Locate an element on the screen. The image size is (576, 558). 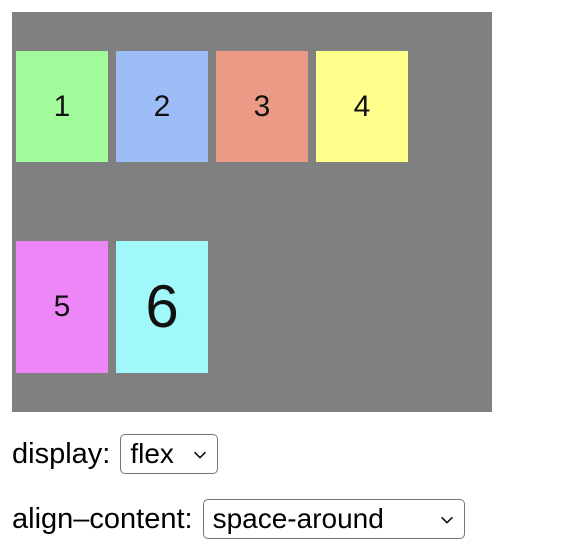
flex-item-label: 4 is located at coordinates (362, 106).